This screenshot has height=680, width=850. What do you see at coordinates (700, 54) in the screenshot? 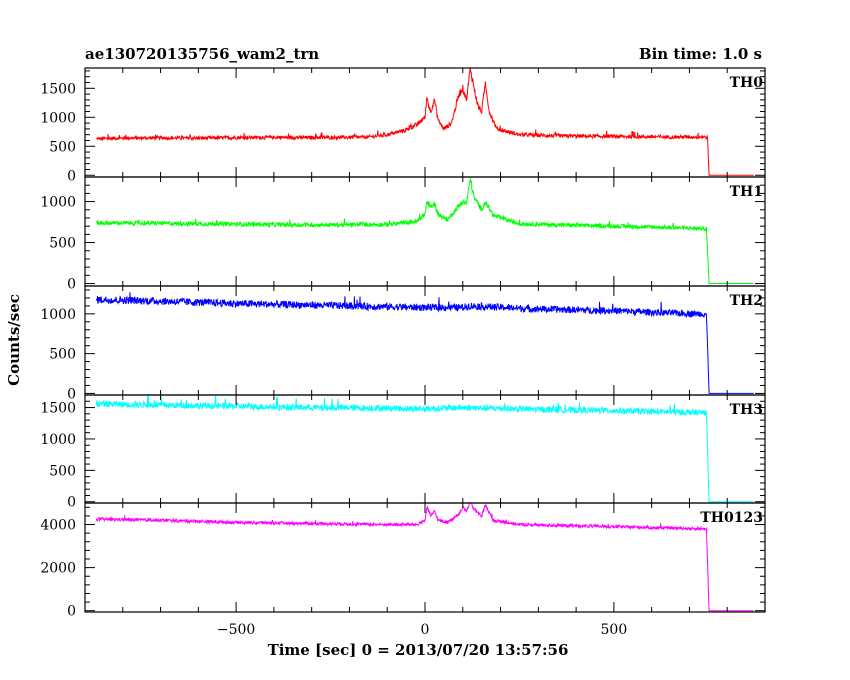
I see `bin-time-label: Bin time: 1.0 s` at bounding box center [700, 54].